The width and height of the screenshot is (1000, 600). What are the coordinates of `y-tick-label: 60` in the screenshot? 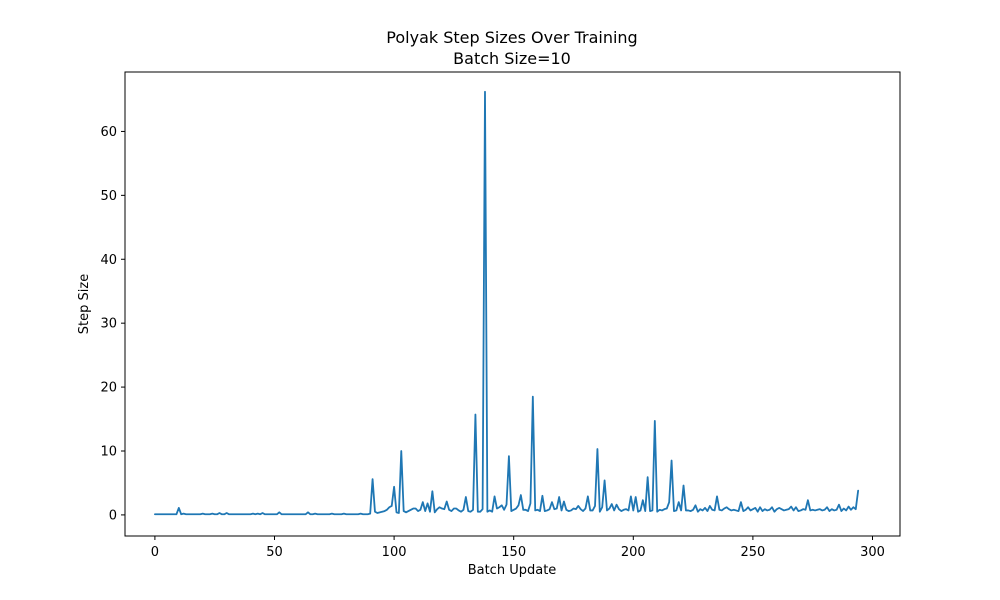 It's located at (108, 132).